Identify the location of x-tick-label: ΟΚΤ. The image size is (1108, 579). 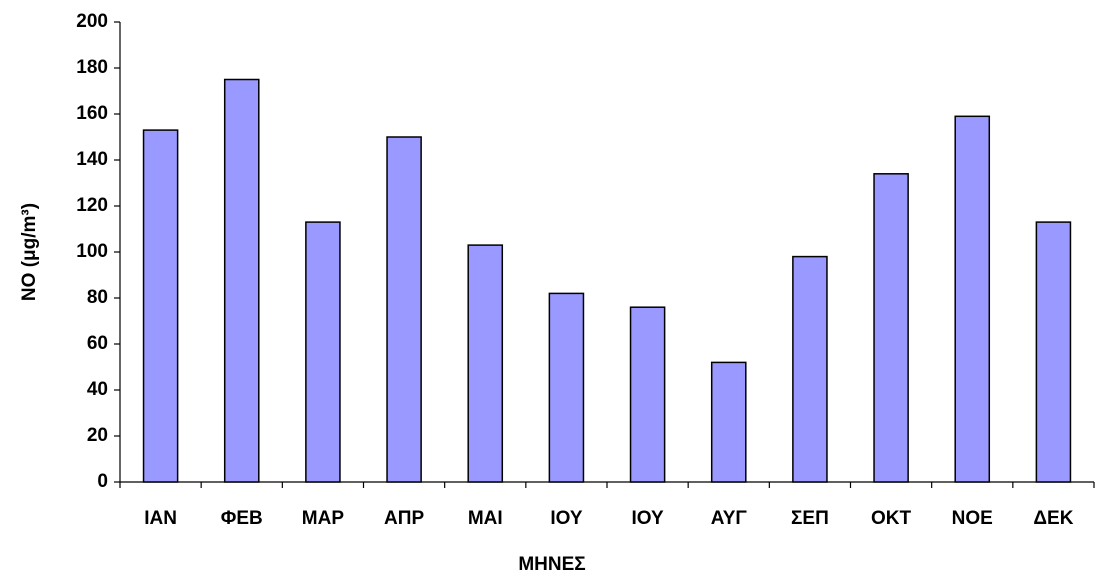
(891, 518).